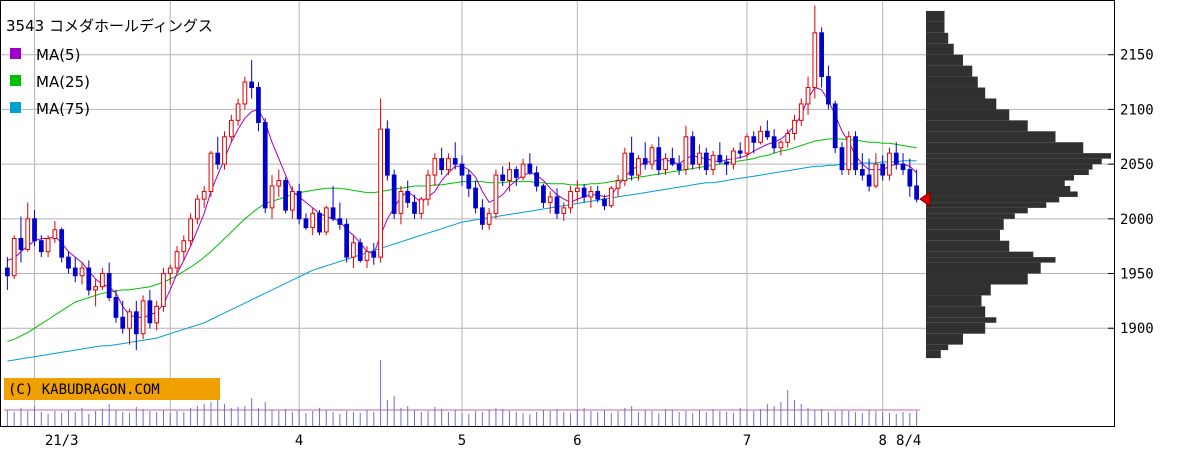 This screenshot has width=1200, height=452. I want to click on watermark-text: (C) KABUDRAGON.COM, so click(84, 390).